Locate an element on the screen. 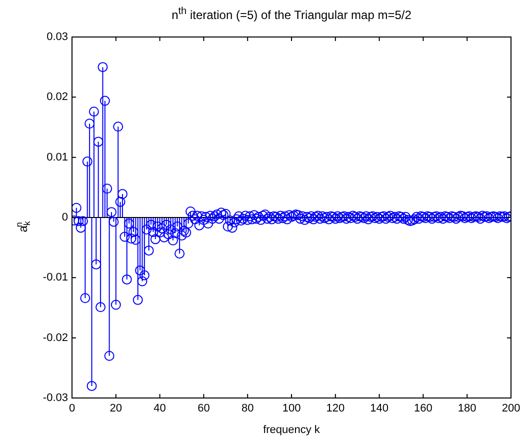 The image size is (531, 446). y-tick-label: 0 is located at coordinates (65, 218).